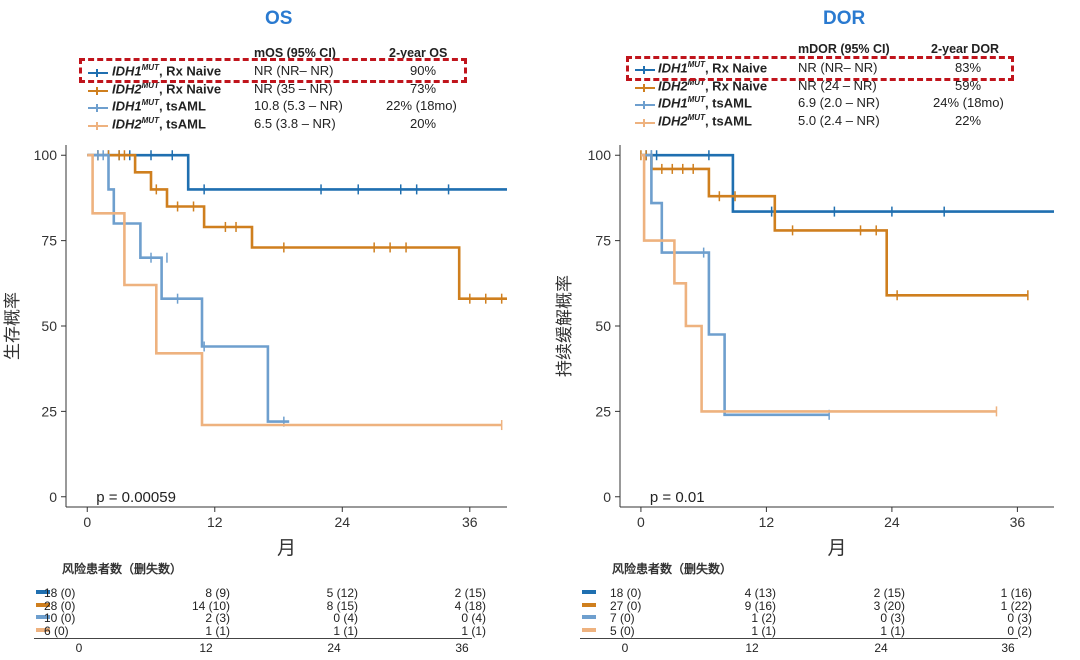  Describe the element at coordinates (166, 88) in the screenshot. I see `os-legend-label-1: IDH2MUT, Rx Naive` at that location.